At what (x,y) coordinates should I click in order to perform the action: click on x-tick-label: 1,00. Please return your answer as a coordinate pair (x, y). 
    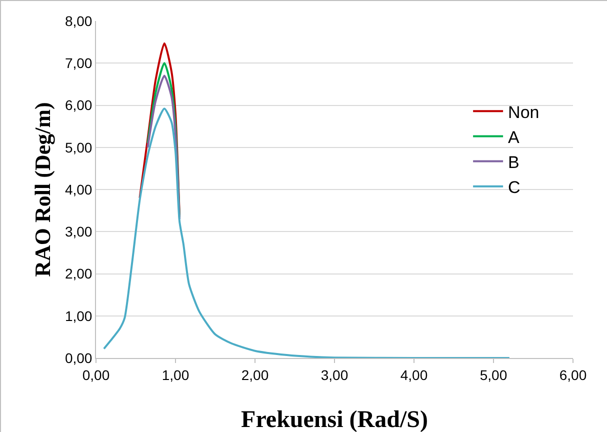
    Looking at the image, I should click on (176, 374).